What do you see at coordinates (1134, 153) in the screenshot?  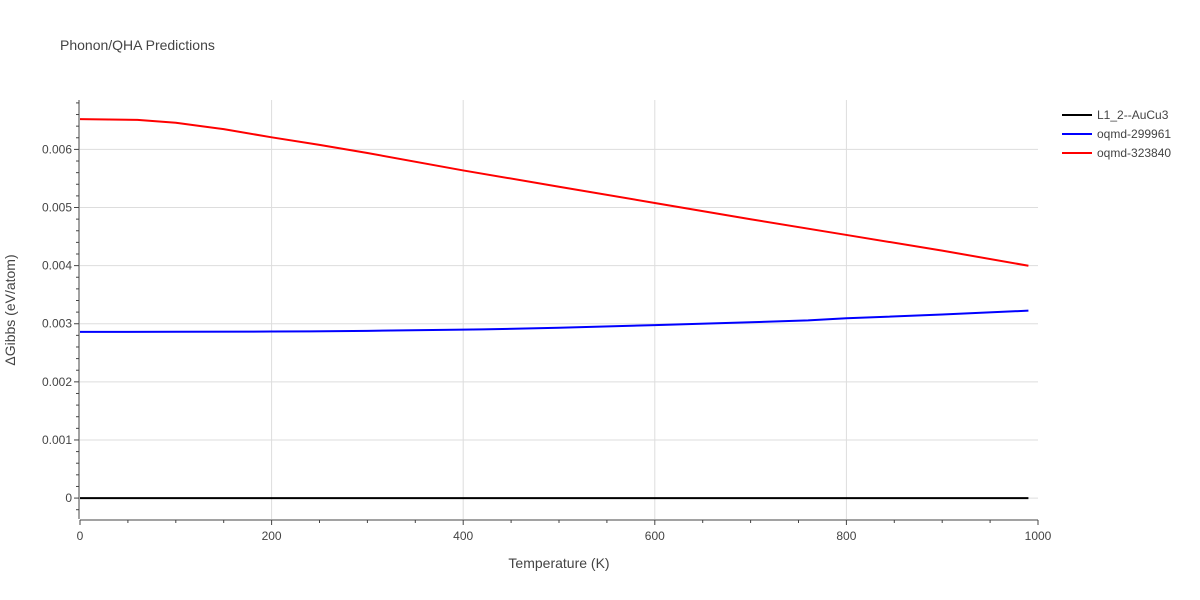 I see `legend-label: oqmd-323840` at bounding box center [1134, 153].